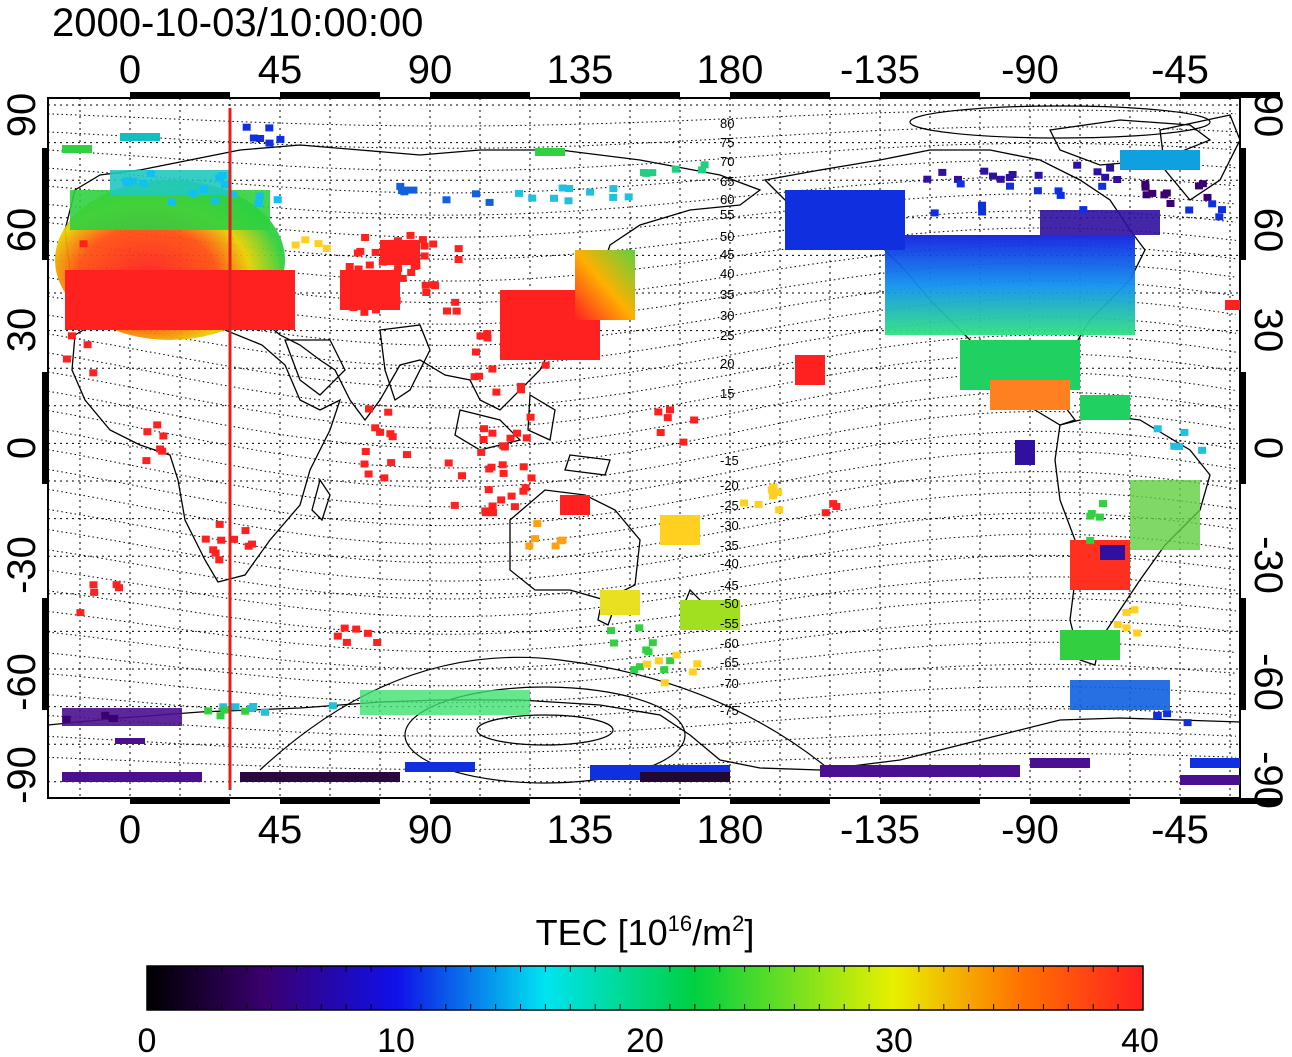 The height and width of the screenshot is (1057, 1292). Describe the element at coordinates (22, 448) in the screenshot. I see `left-y-axis: 90 60 30 0 -30 -60 -90` at that location.